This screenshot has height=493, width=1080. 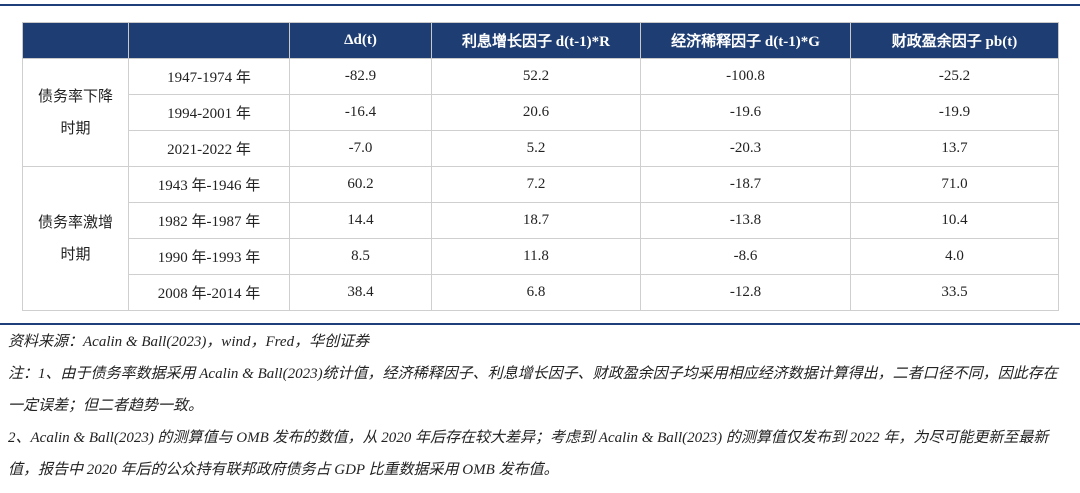 What do you see at coordinates (209, 148) in the screenshot?
I see `period-cell: 2021-2022 年` at bounding box center [209, 148].